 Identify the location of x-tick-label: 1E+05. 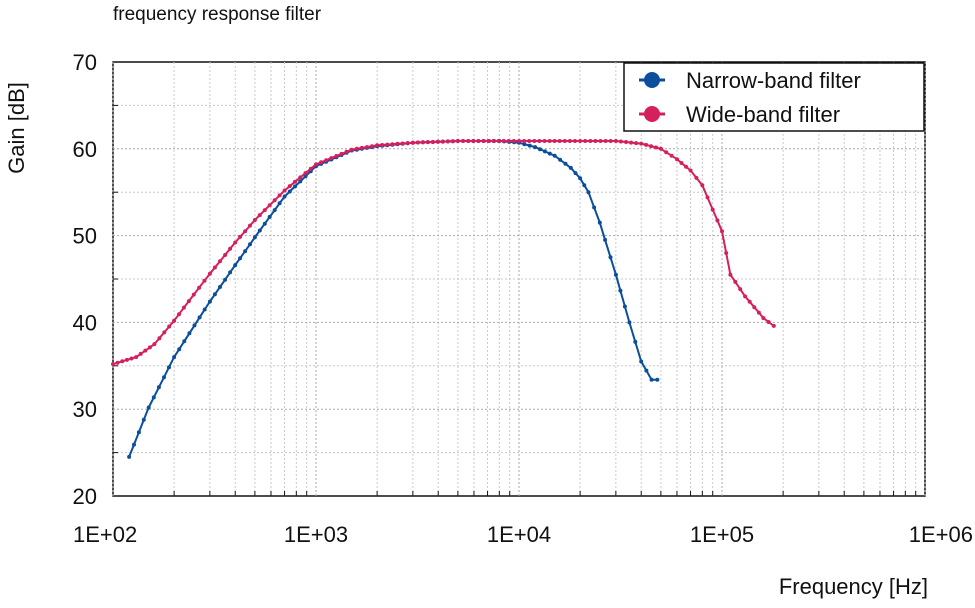
(722, 534).